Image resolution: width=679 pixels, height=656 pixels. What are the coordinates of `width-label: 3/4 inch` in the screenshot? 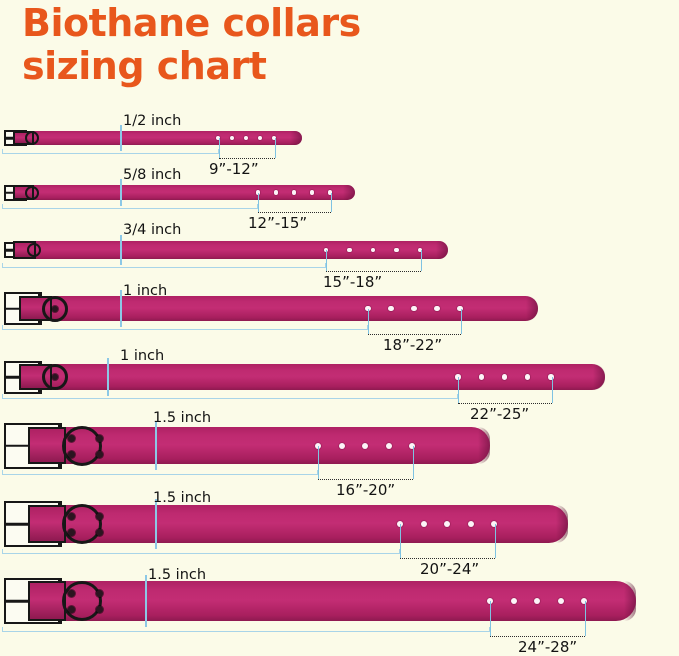 It's located at (152, 230).